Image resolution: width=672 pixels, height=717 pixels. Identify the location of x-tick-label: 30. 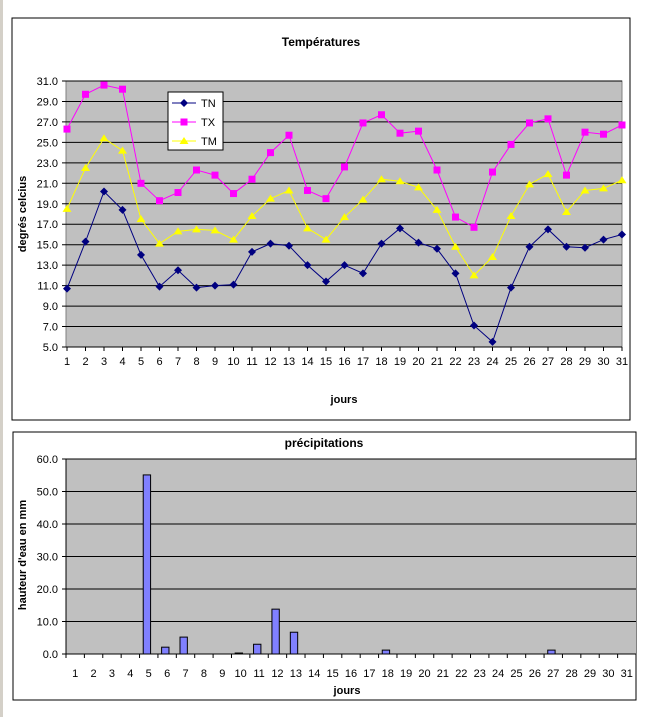
(608, 674).